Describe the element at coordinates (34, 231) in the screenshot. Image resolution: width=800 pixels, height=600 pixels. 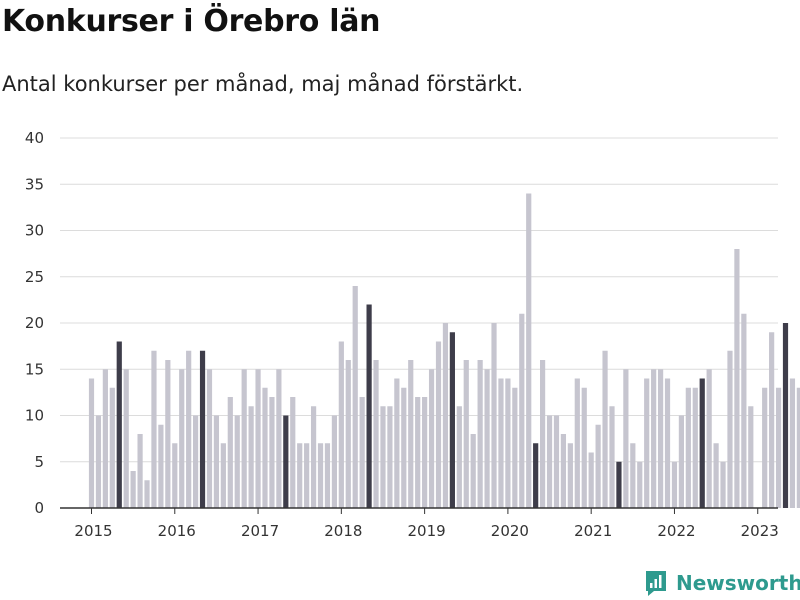
I see `y-tick-label: 30` at that location.